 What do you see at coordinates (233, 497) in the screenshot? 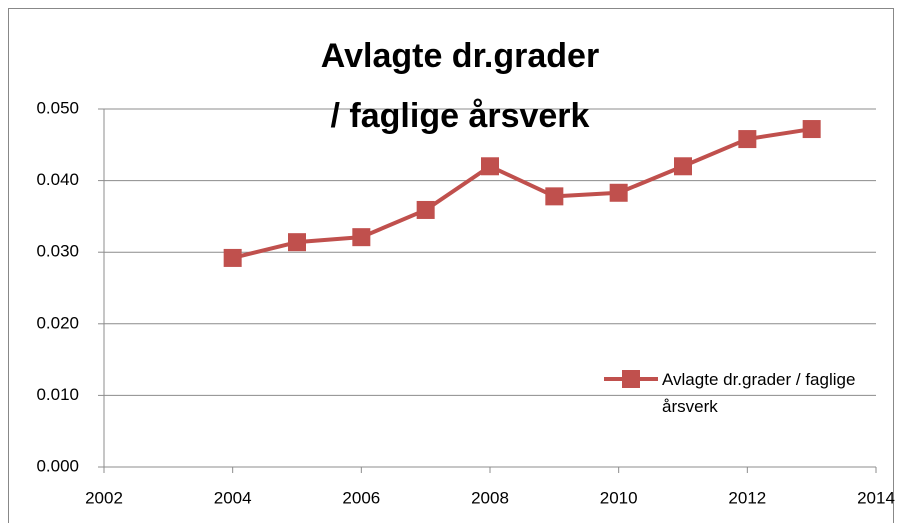
I see `x-tick-label: 2004` at bounding box center [233, 497].